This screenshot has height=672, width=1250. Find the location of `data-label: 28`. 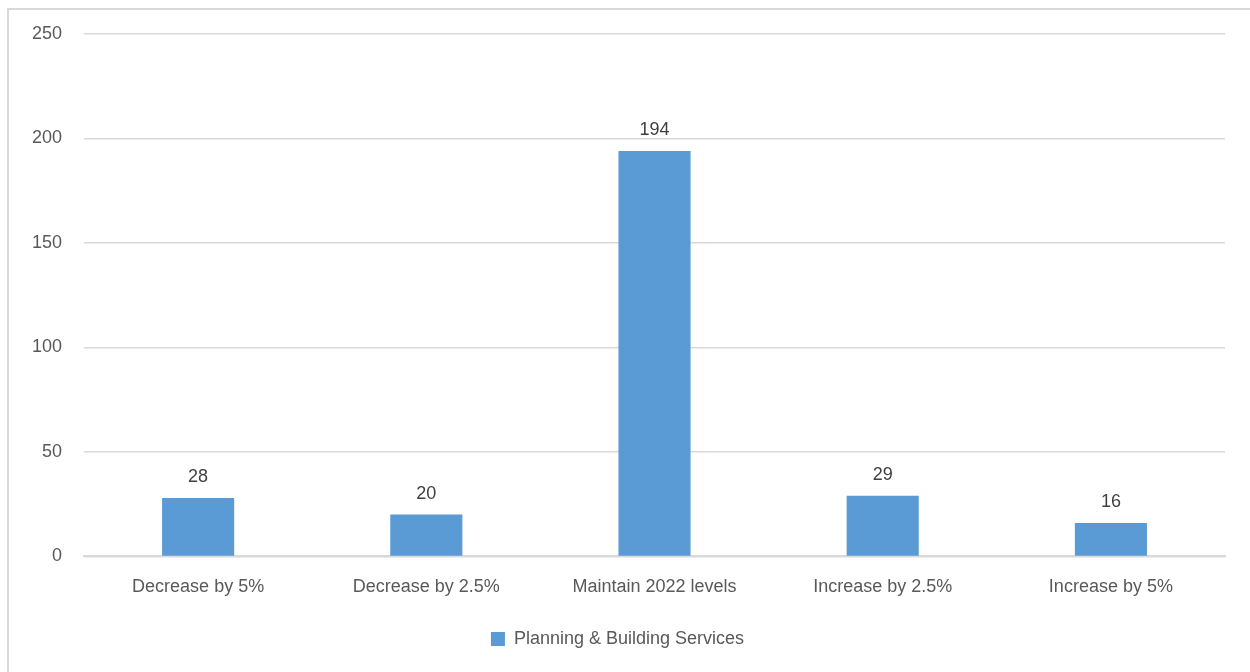

data-label: 28 is located at coordinates (198, 475).